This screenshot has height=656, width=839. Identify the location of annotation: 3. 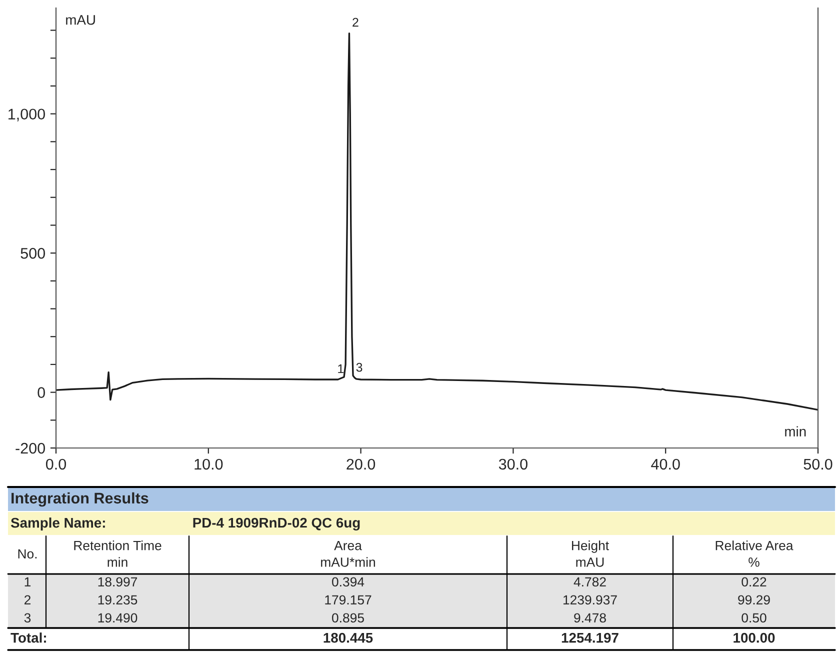
(359, 367).